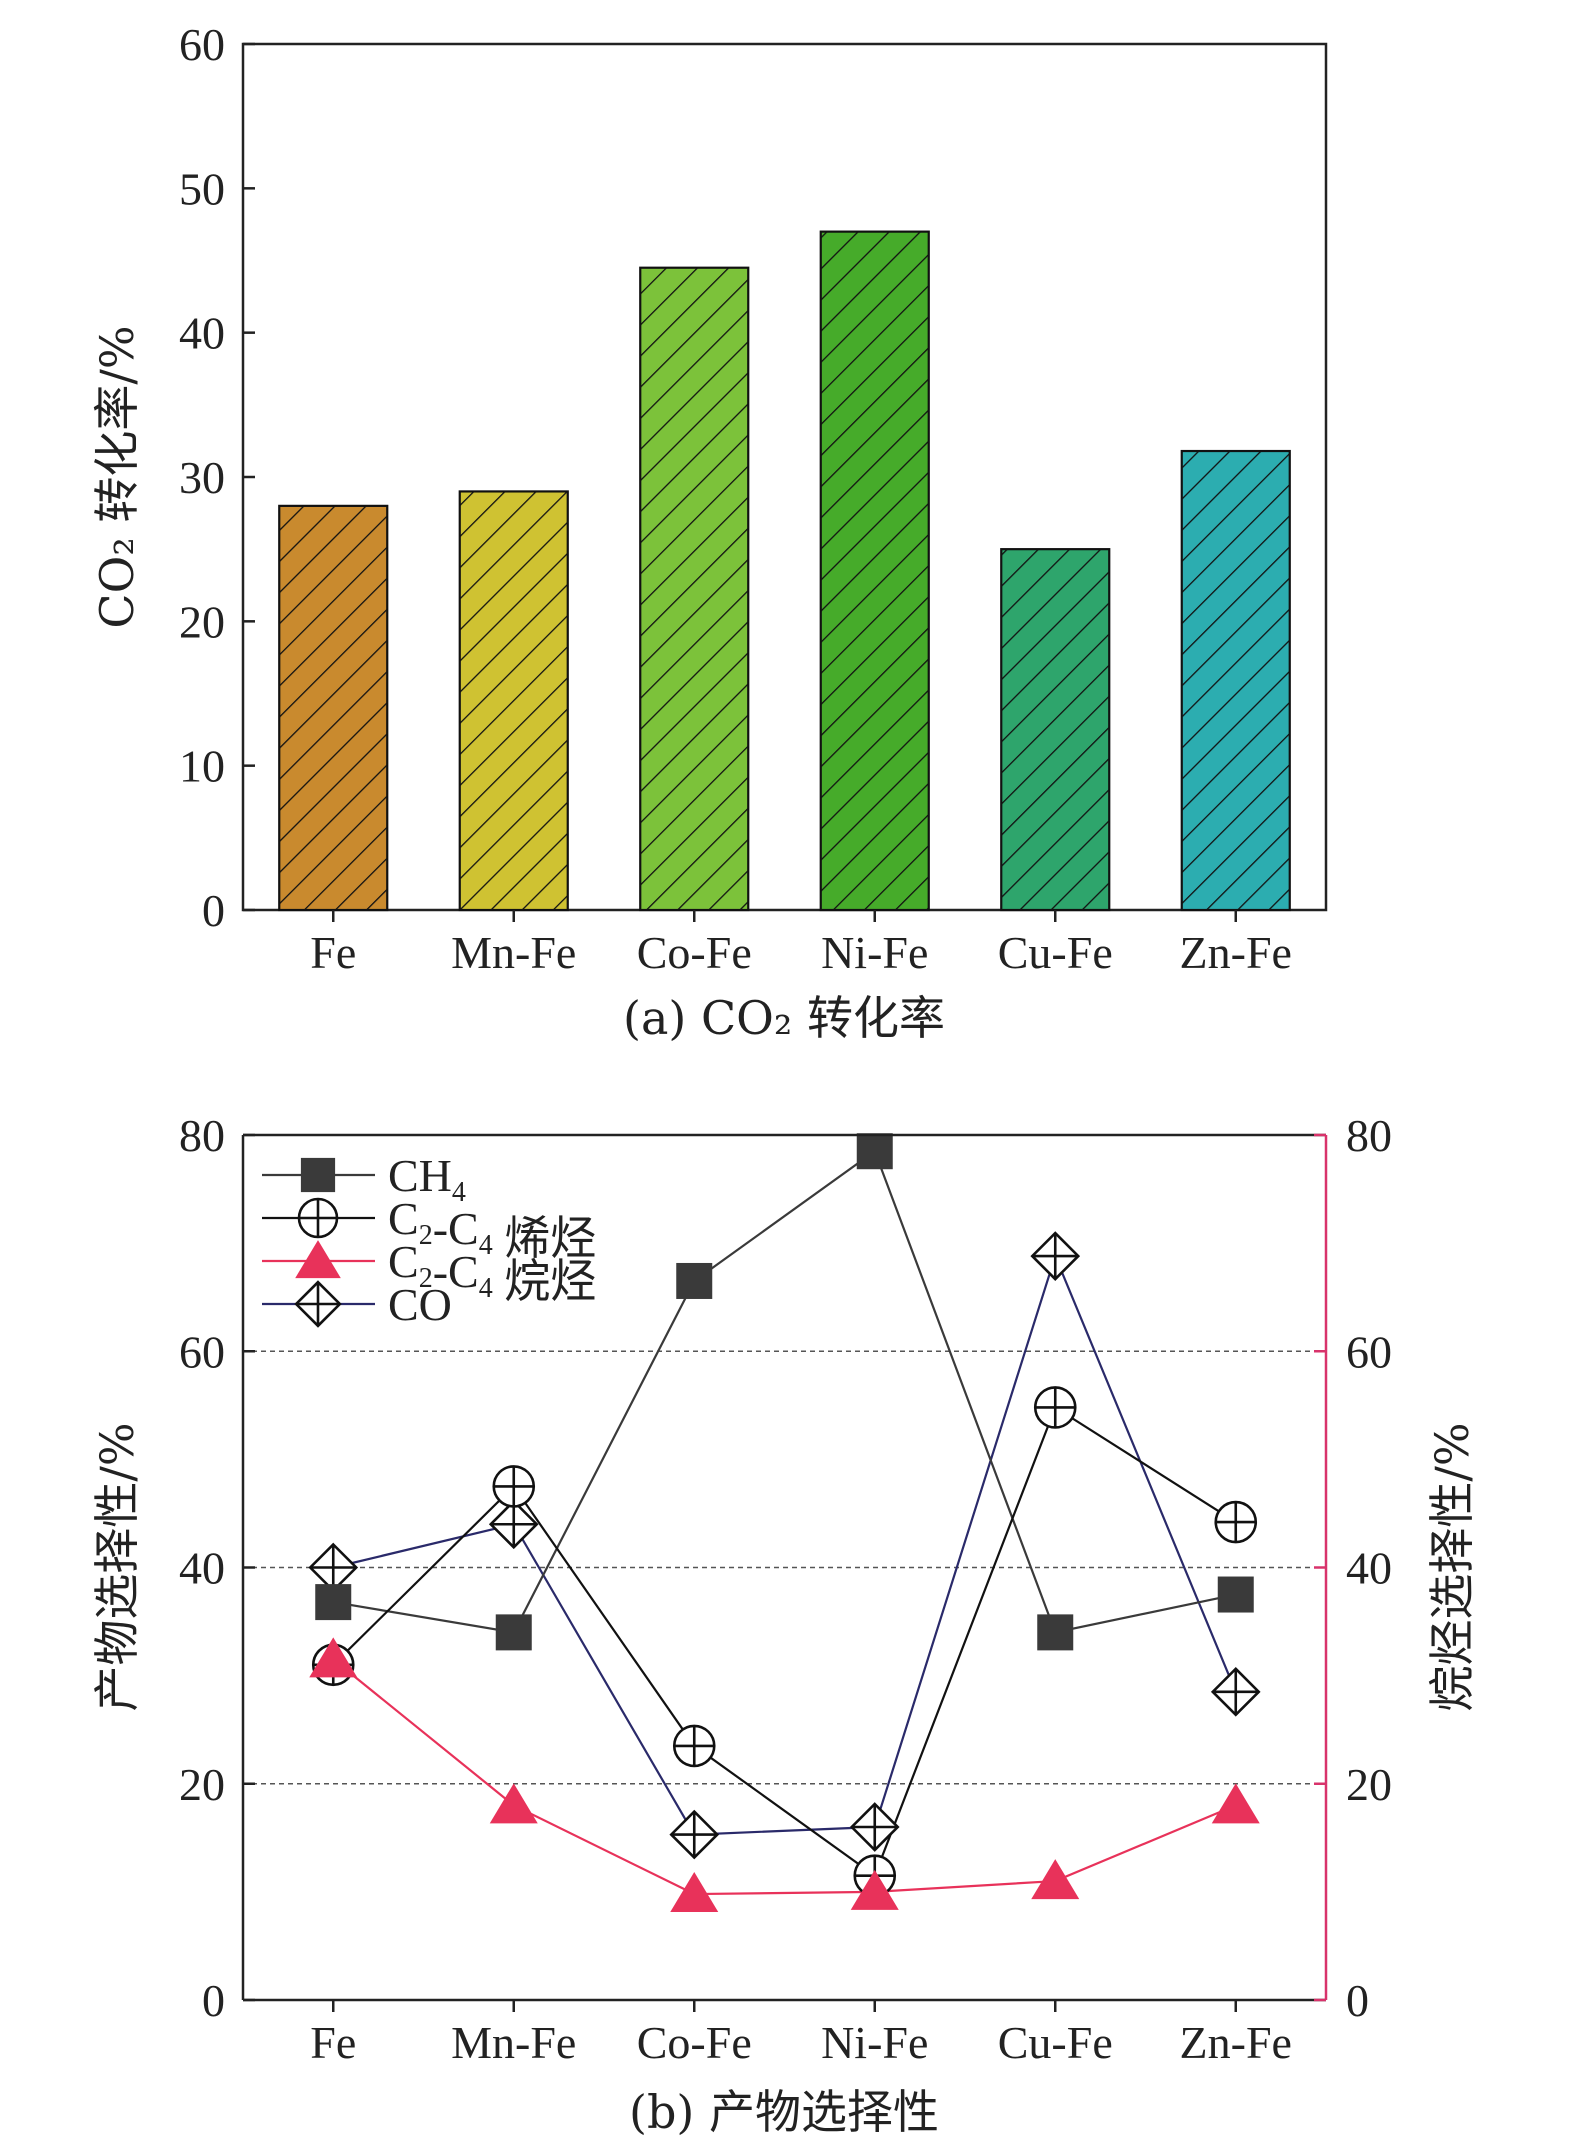 The height and width of the screenshot is (2156, 1575). Describe the element at coordinates (1235, 1692) in the screenshot. I see `point-diamond-plus-zn-fe` at that location.